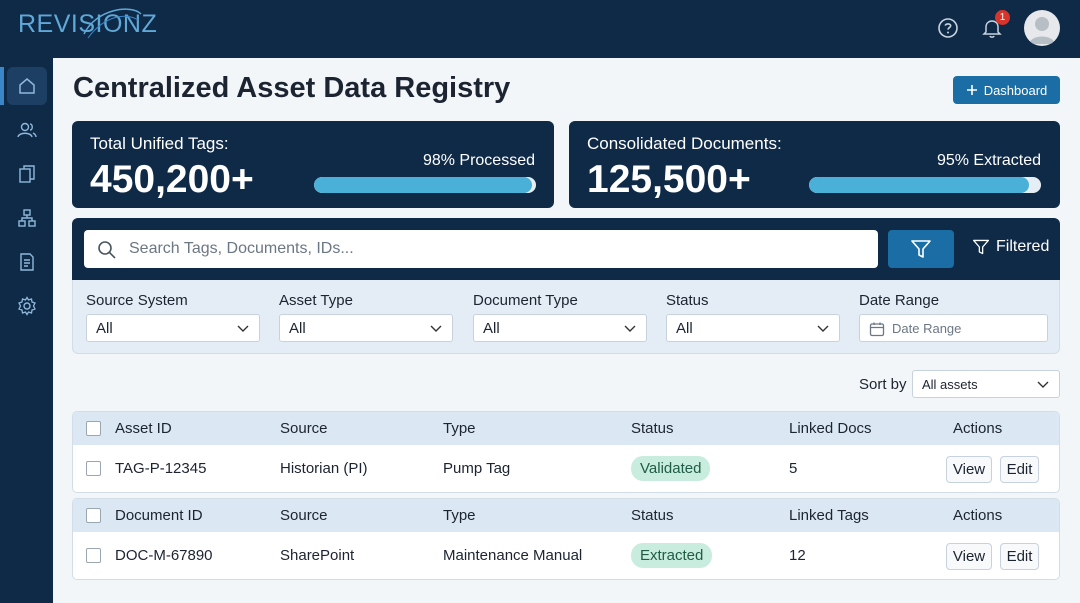 This screenshot has height=603, width=1080. I want to click on help-icon, so click(948, 28).